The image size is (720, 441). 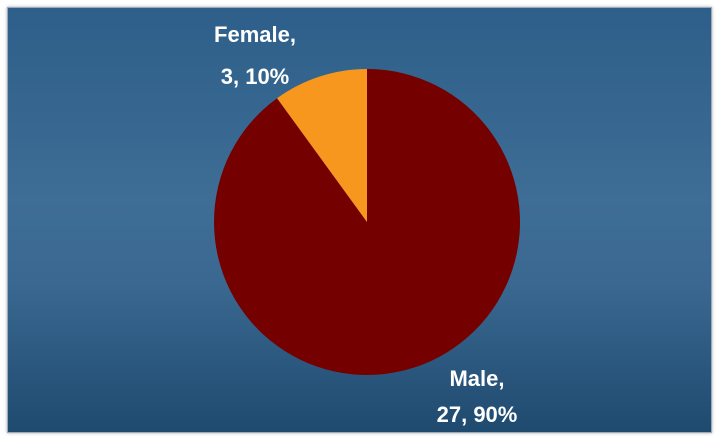 What do you see at coordinates (255, 76) in the screenshot?
I see `female-label-value: 3, 10%` at bounding box center [255, 76].